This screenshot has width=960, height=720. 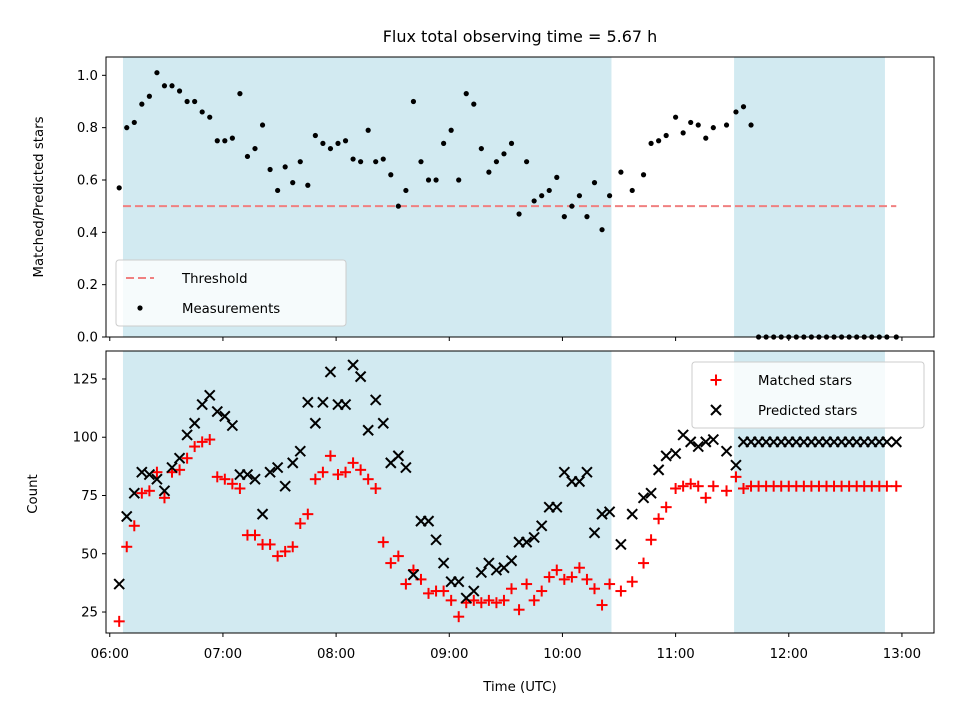 I want to click on count-y-tick-label: 75, so click(x=89, y=496).